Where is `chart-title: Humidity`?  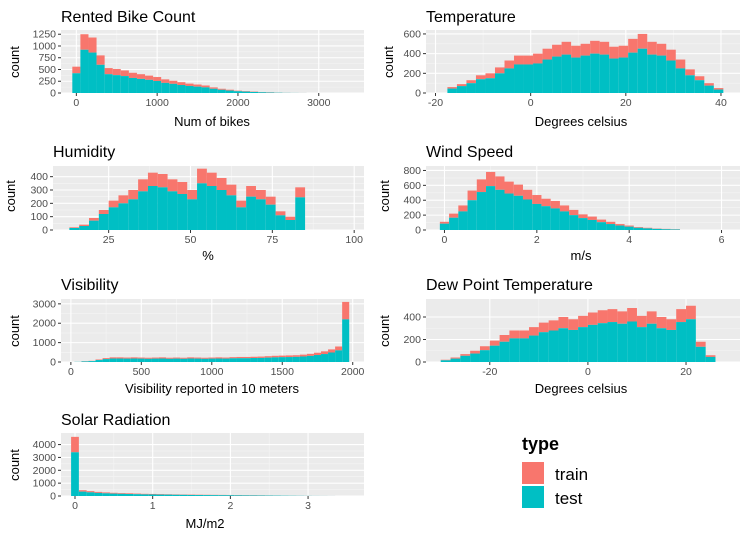
chart-title: Humidity is located at coordinates (84, 152).